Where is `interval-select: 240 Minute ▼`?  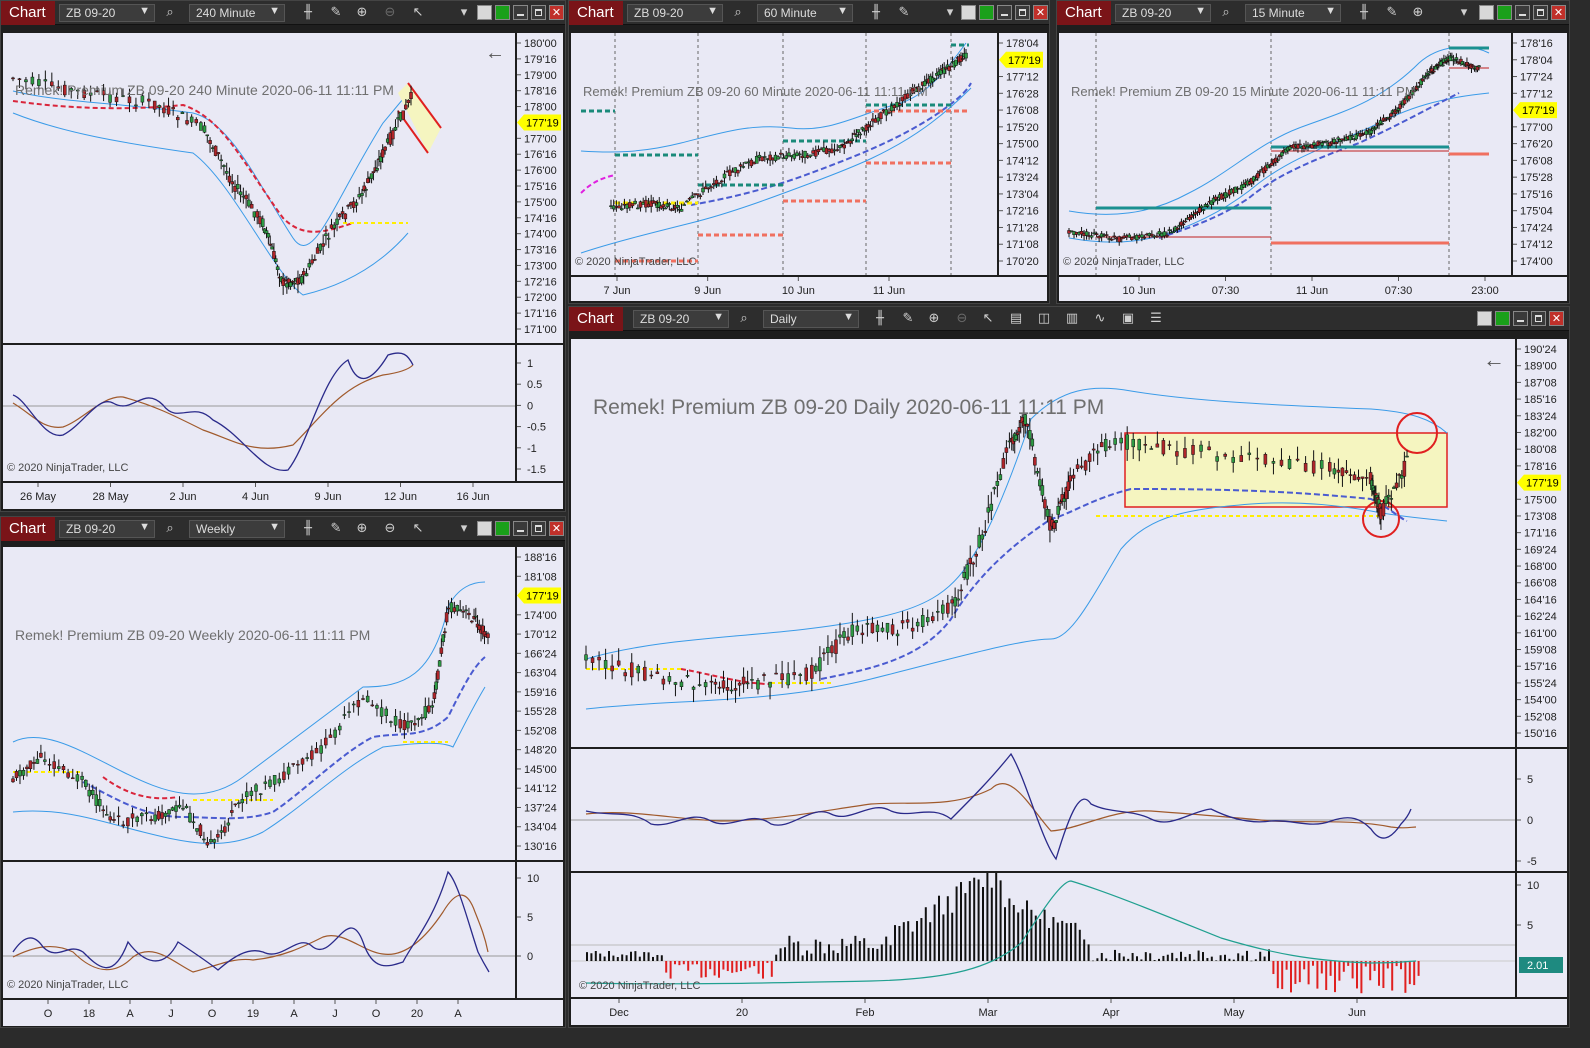 interval-select: 240 Minute ▼ is located at coordinates (237, 13).